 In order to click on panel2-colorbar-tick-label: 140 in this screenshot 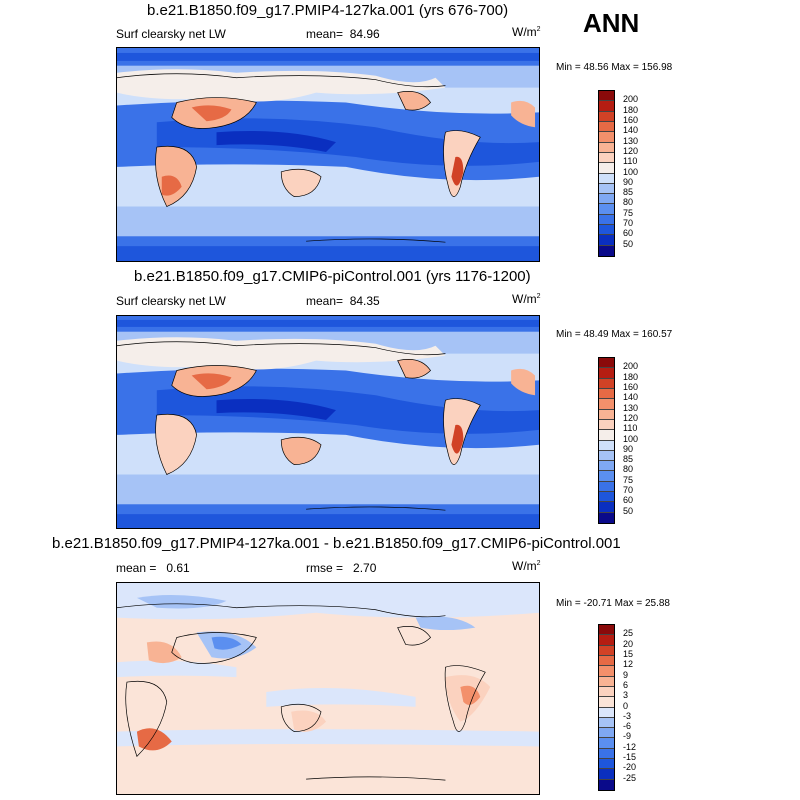, I will do `click(631, 397)`.